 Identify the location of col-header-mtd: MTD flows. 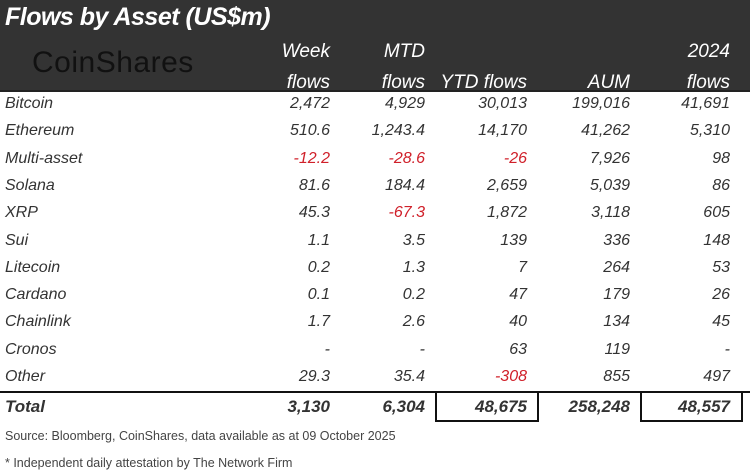
(375, 67).